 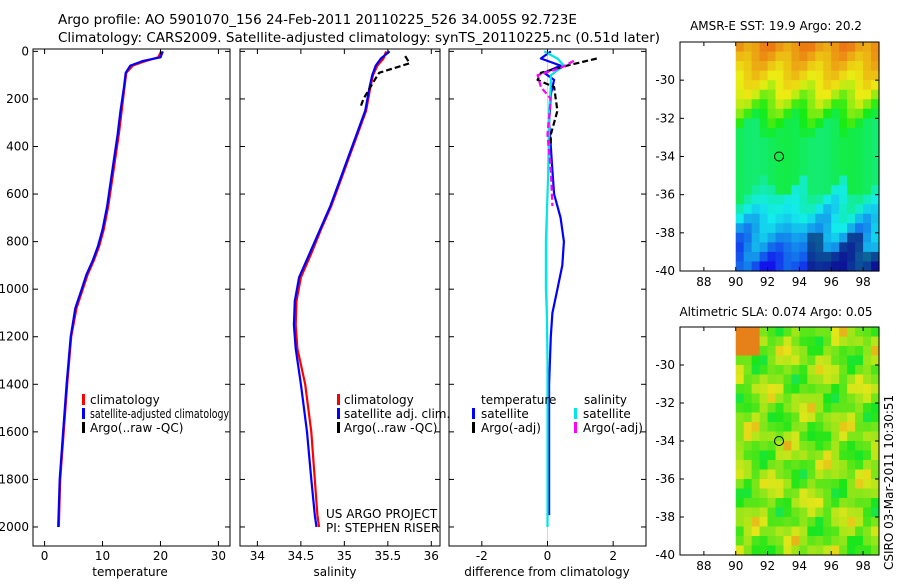 I want to click on map-y-tick-label: -30, so click(x=665, y=80).